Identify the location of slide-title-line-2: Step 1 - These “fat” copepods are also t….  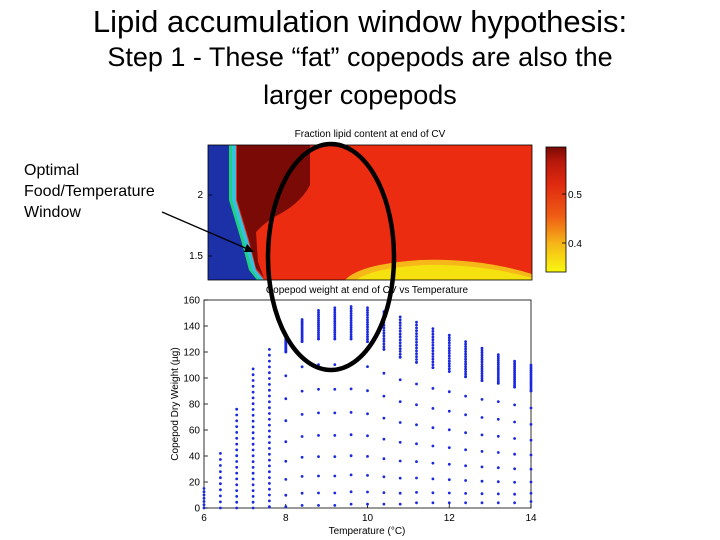
(360, 57).